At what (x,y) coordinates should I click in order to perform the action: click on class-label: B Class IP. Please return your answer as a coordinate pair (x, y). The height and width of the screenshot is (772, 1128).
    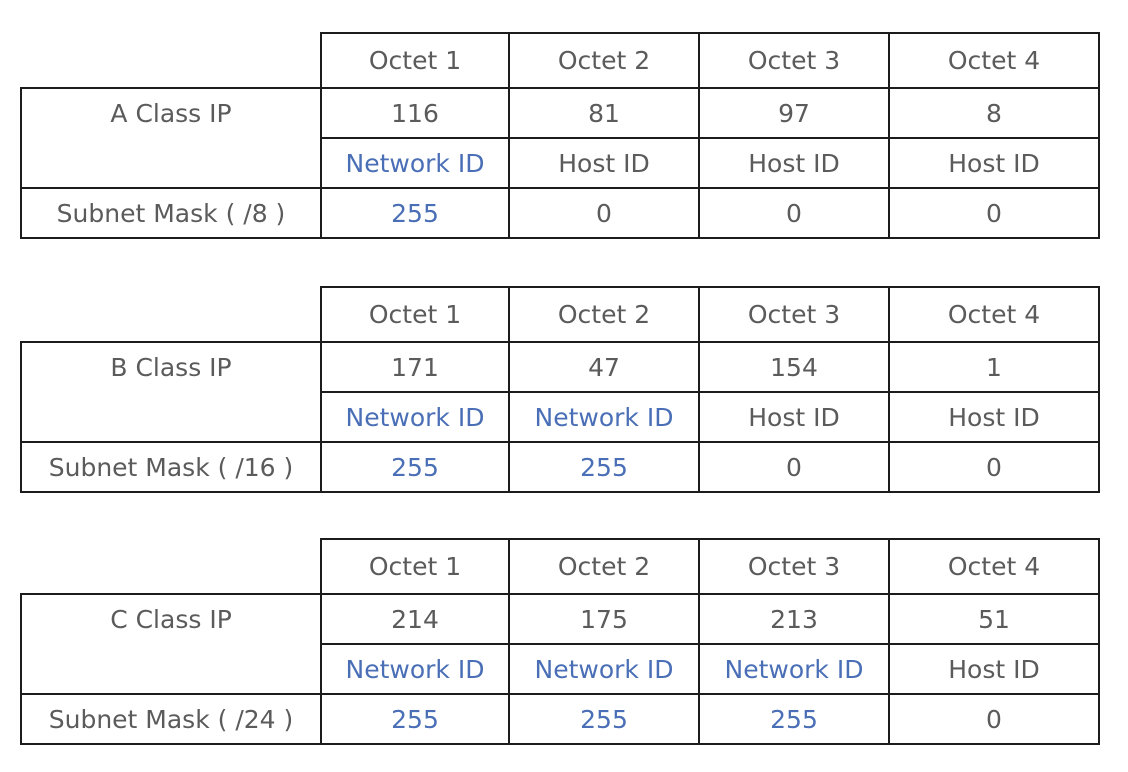
    Looking at the image, I should click on (171, 392).